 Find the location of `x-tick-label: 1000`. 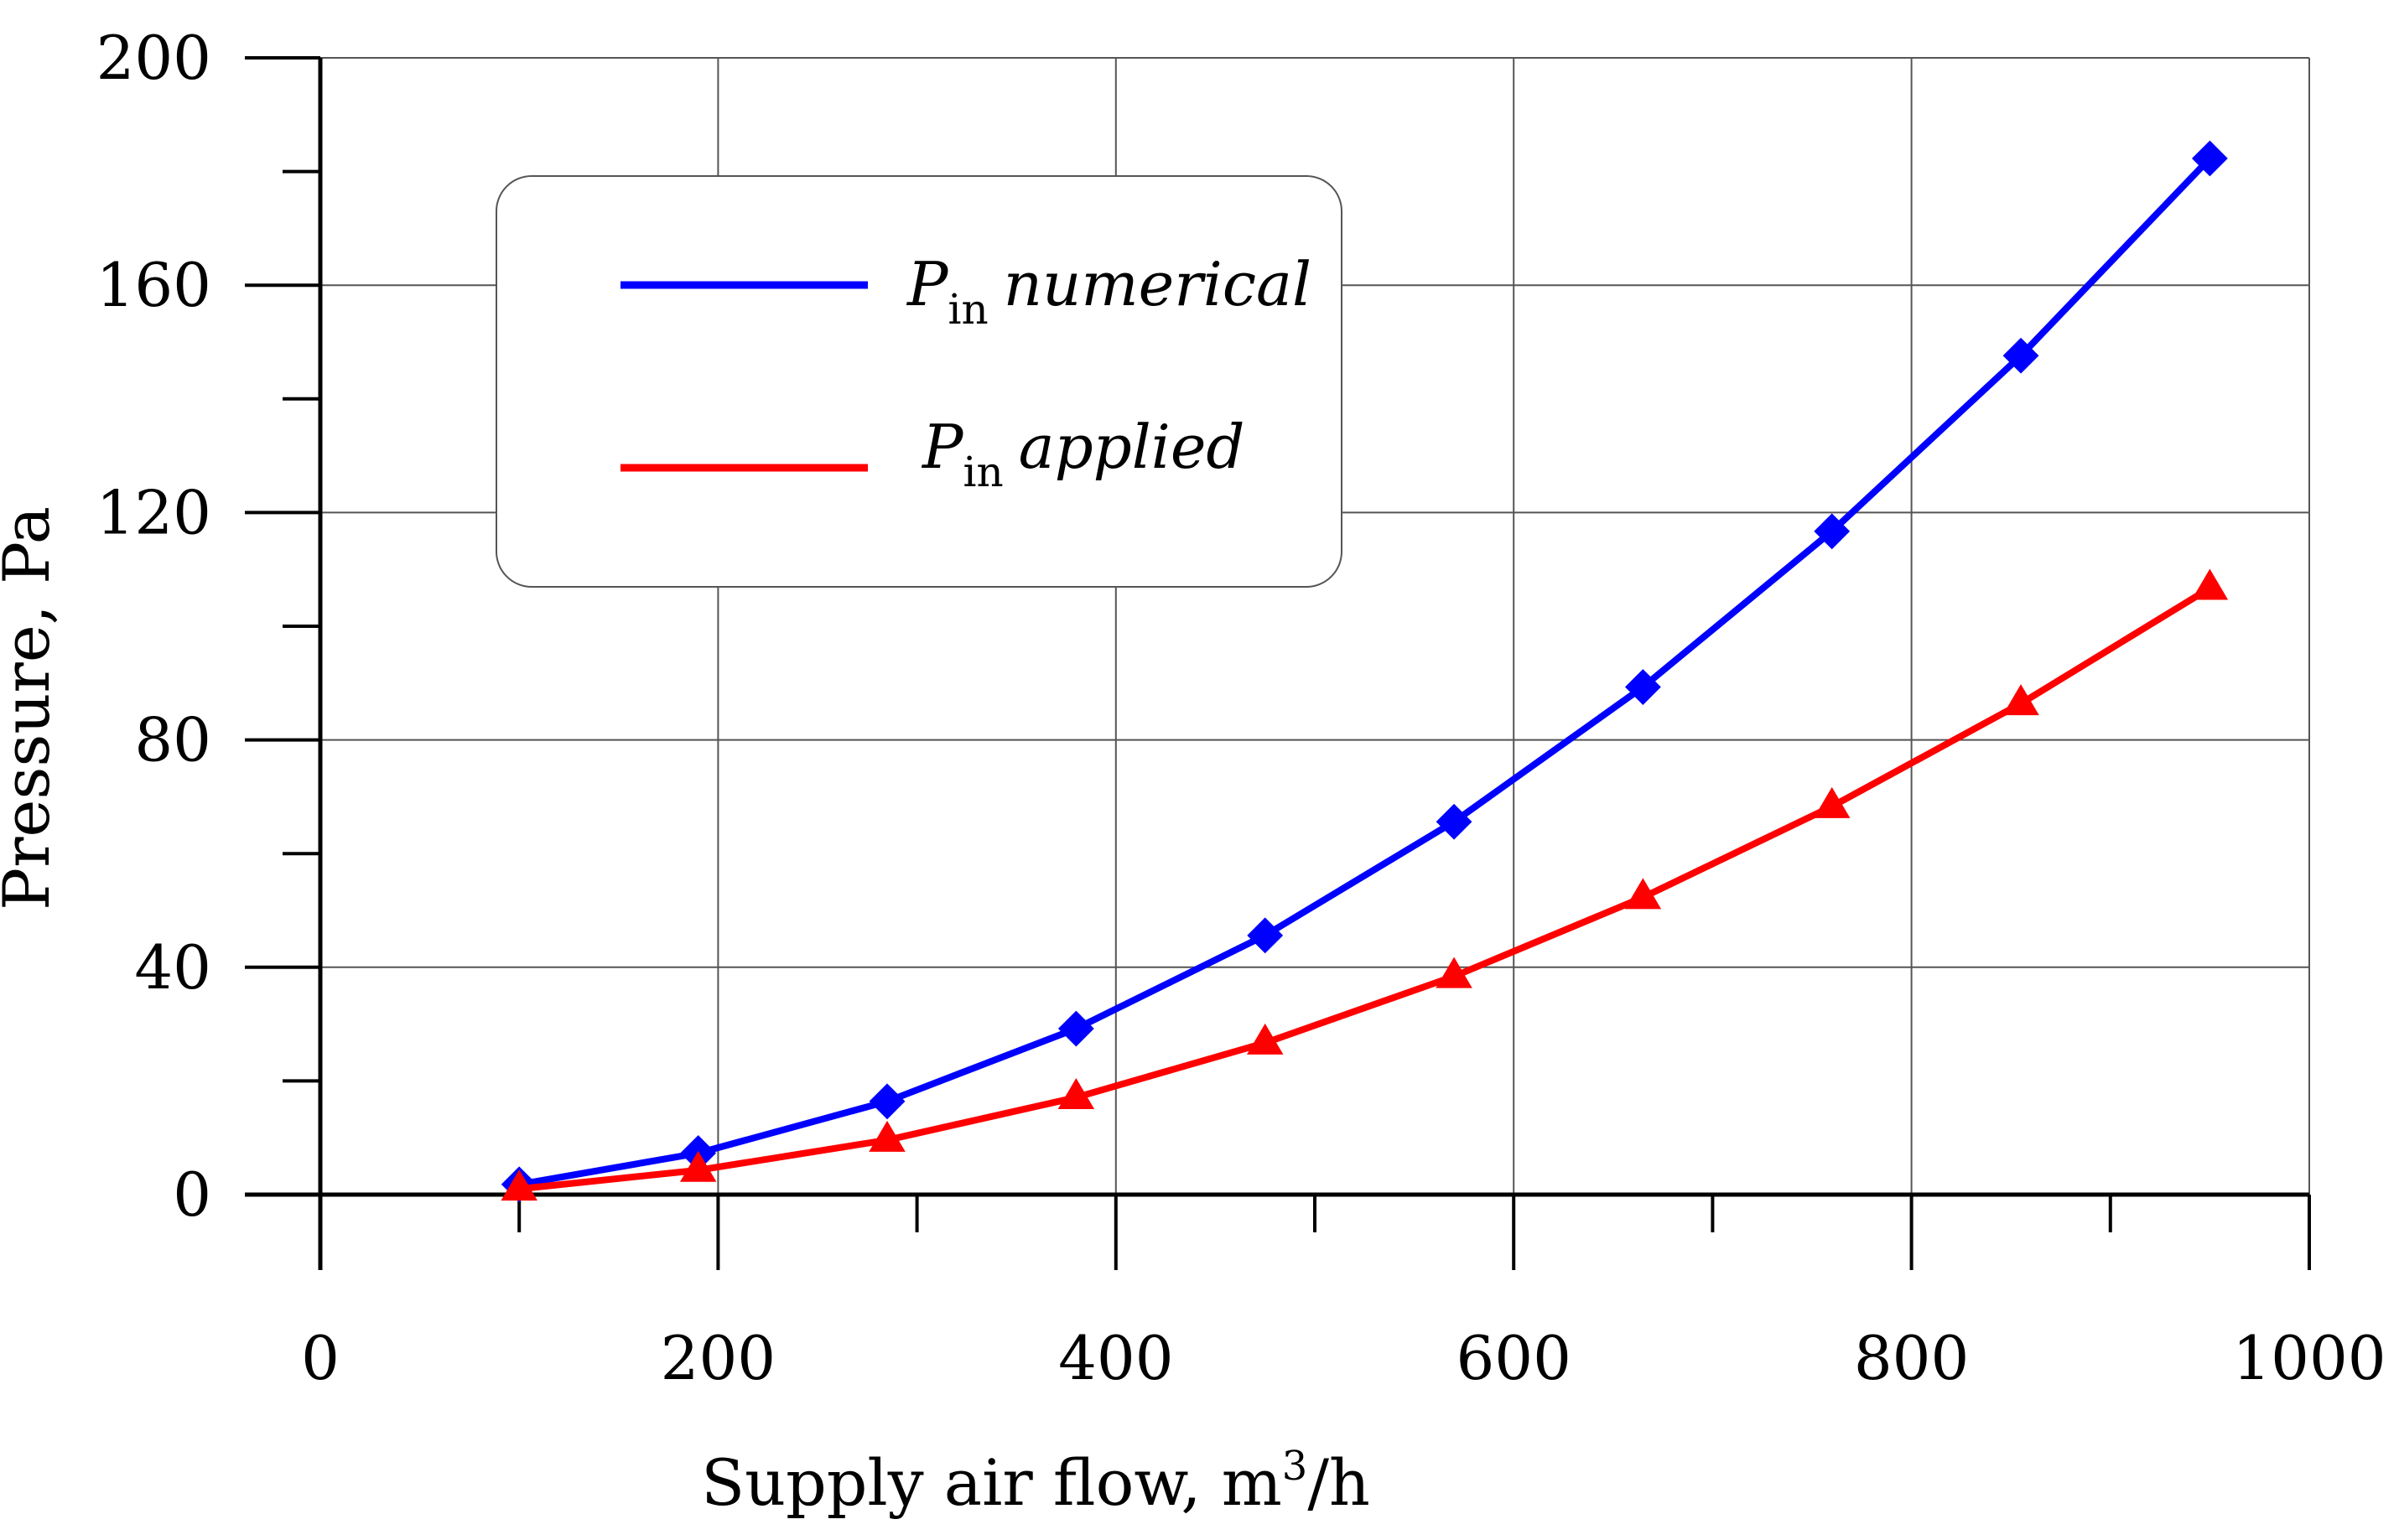

x-tick-label: 1000 is located at coordinates (2309, 1358).